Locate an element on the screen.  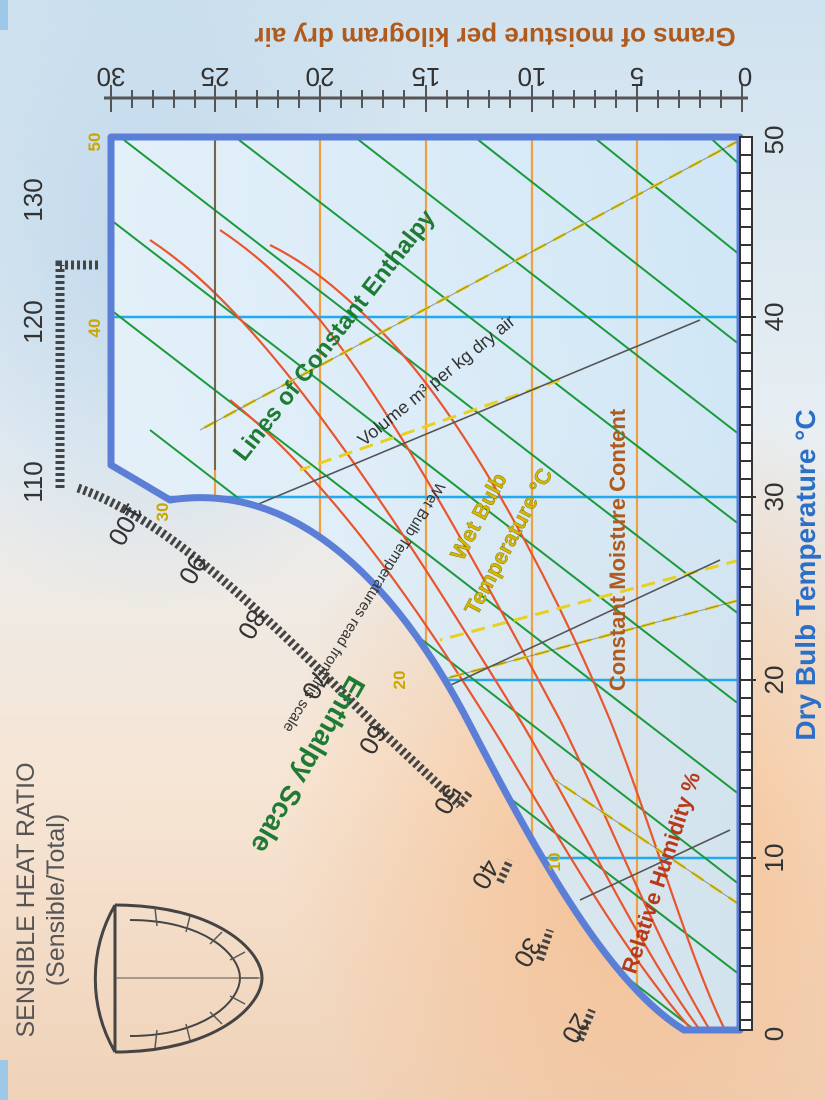
enthalpy-tick-130: 130 is located at coordinates (33, 199).